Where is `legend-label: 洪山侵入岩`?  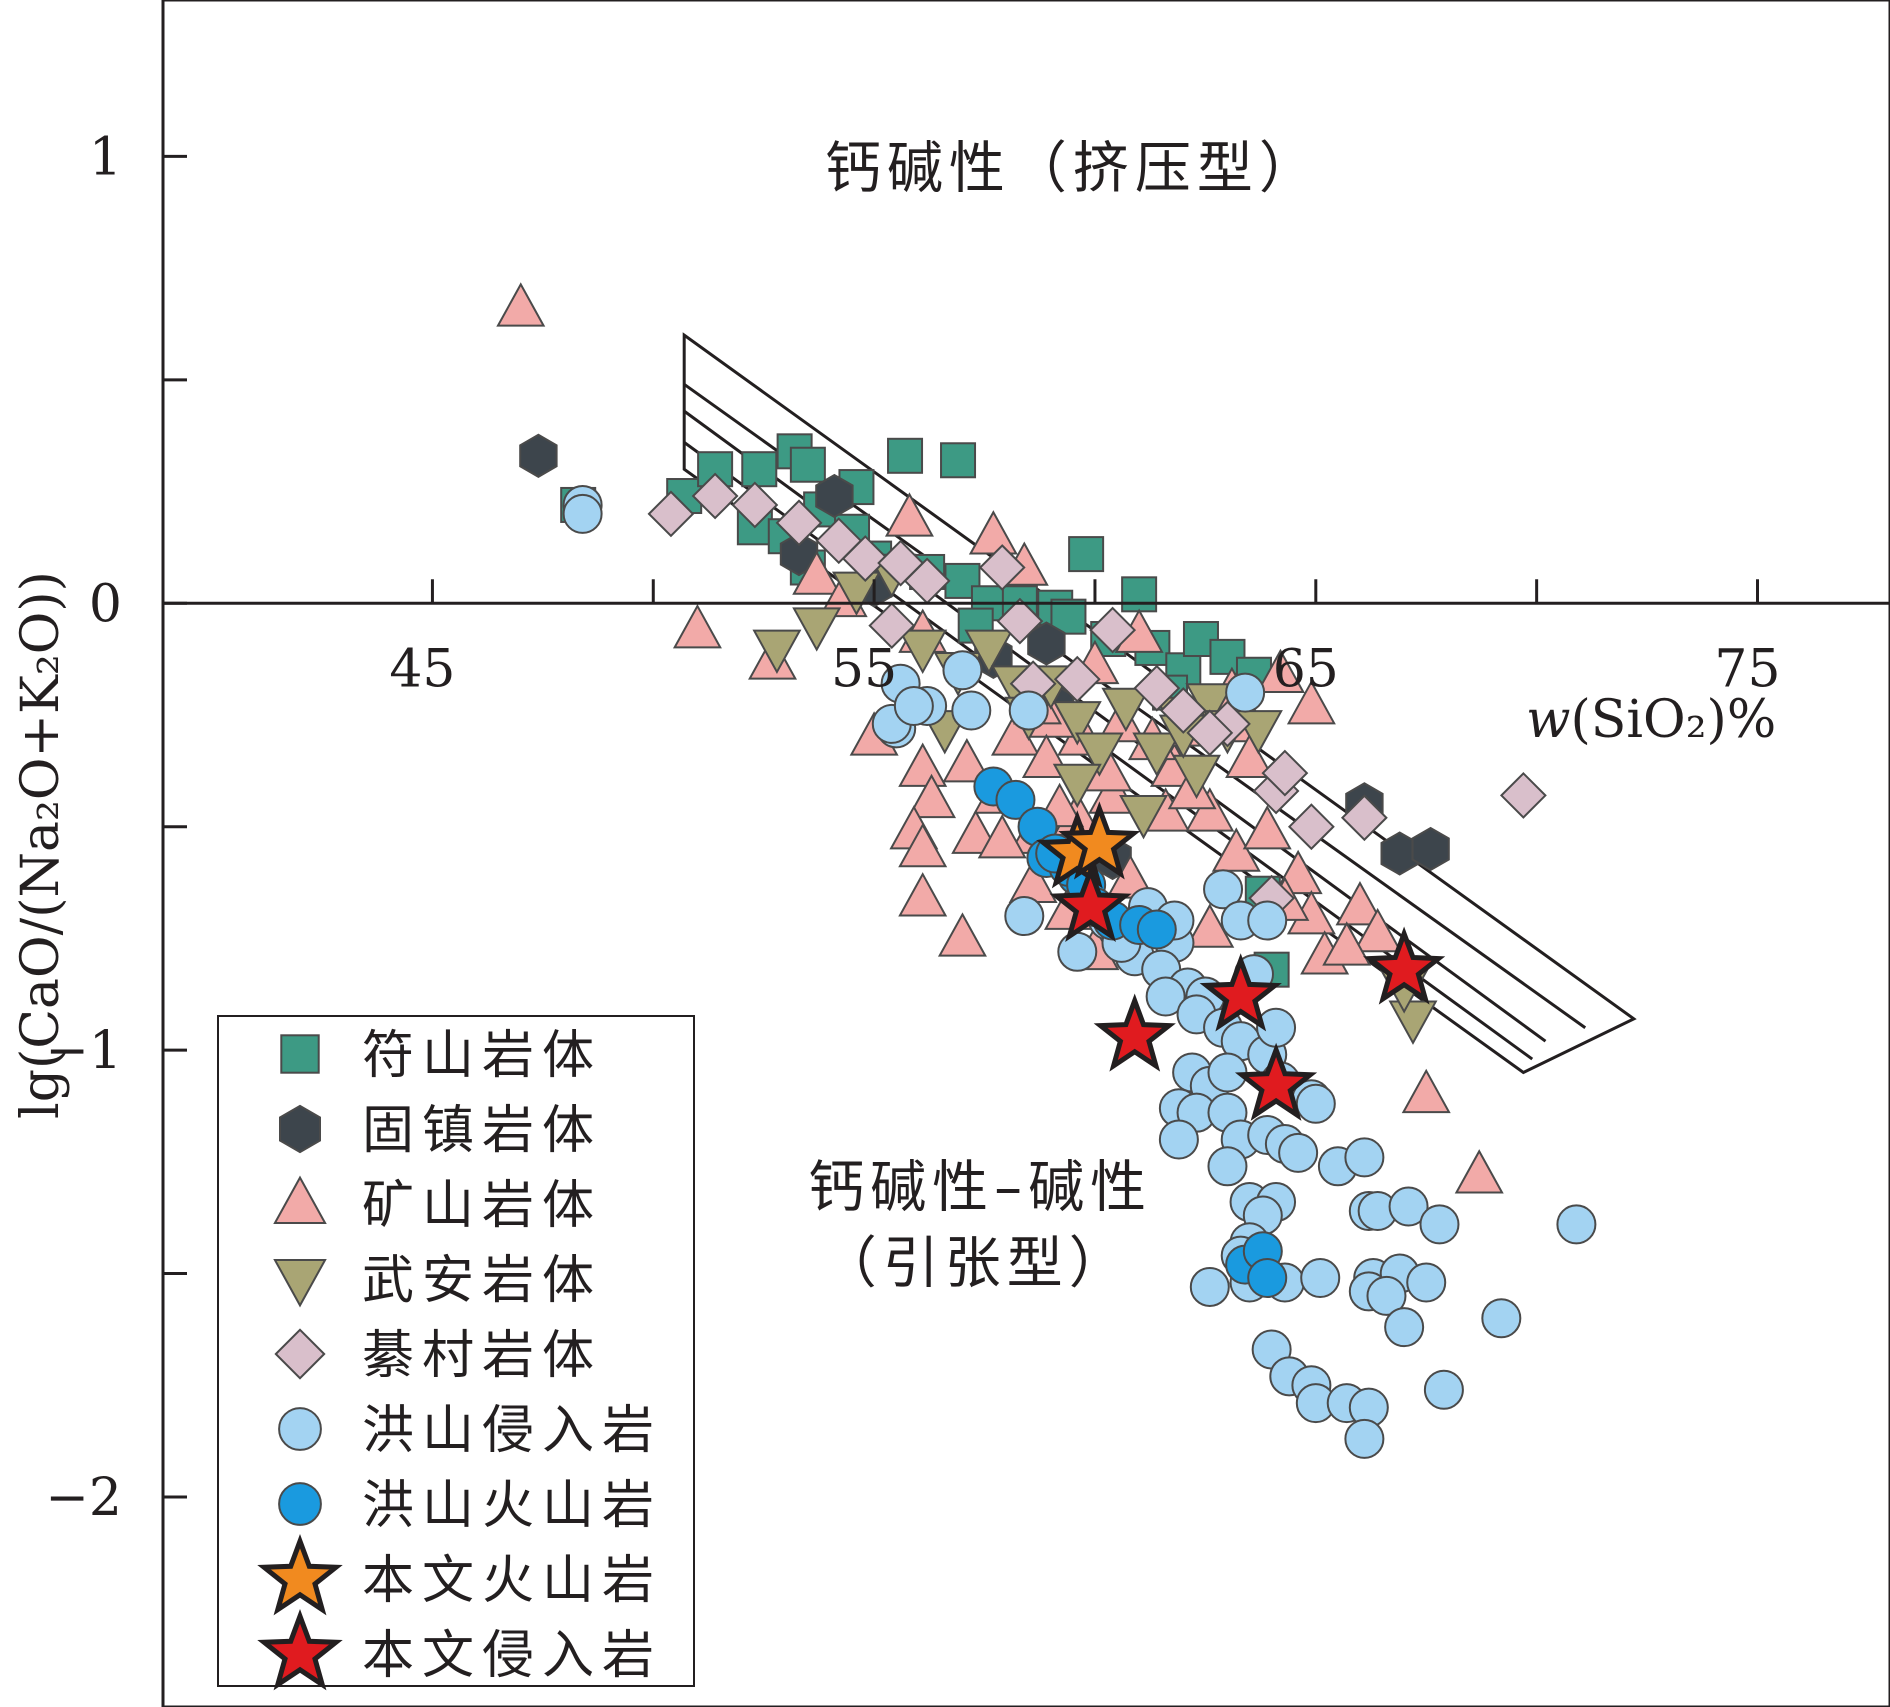
legend-label: 洪山侵入岩 is located at coordinates (512, 1431).